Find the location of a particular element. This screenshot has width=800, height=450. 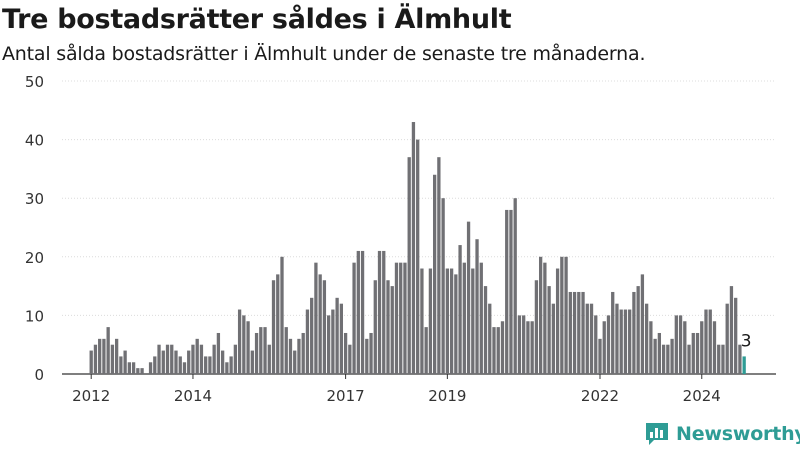

x-tick-label: 2017 is located at coordinates (346, 396).